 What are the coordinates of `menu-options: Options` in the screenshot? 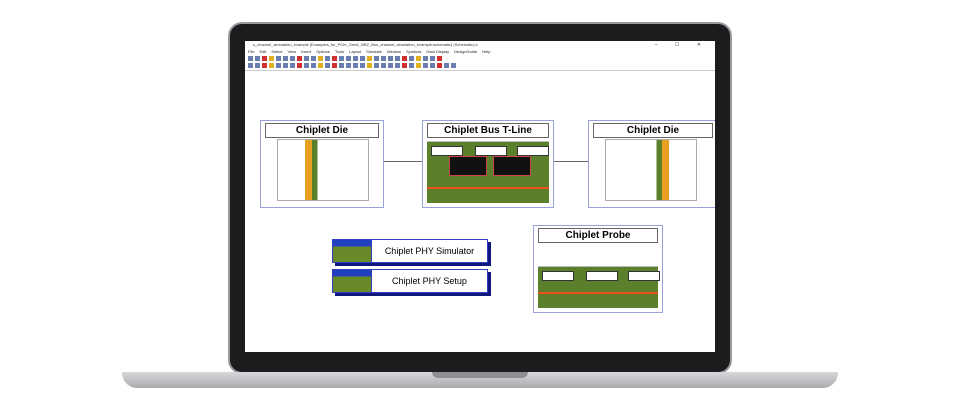 It's located at (323, 51).